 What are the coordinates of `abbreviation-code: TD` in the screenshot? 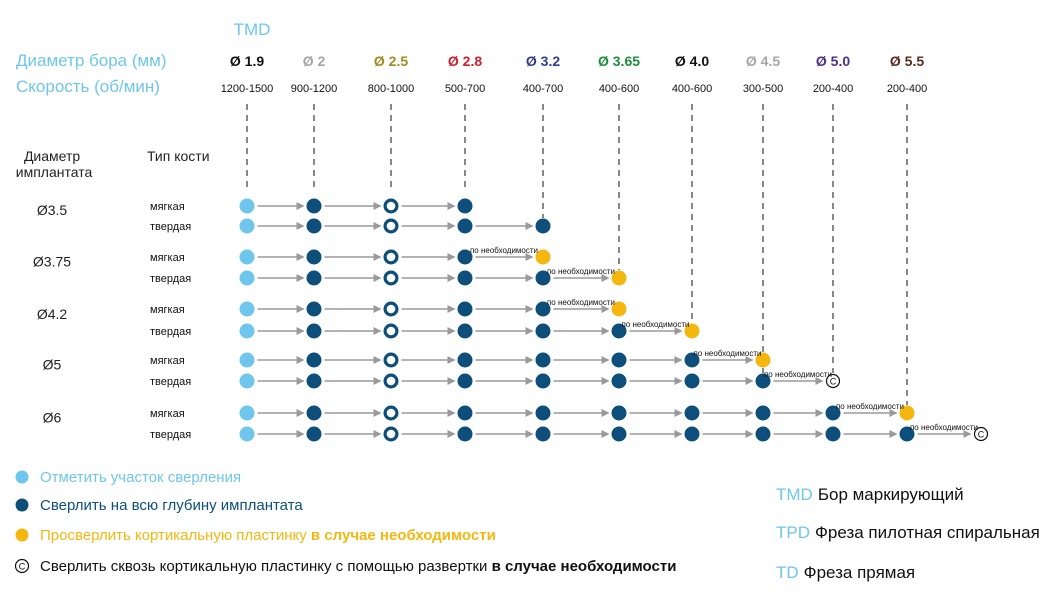 It's located at (787, 572).